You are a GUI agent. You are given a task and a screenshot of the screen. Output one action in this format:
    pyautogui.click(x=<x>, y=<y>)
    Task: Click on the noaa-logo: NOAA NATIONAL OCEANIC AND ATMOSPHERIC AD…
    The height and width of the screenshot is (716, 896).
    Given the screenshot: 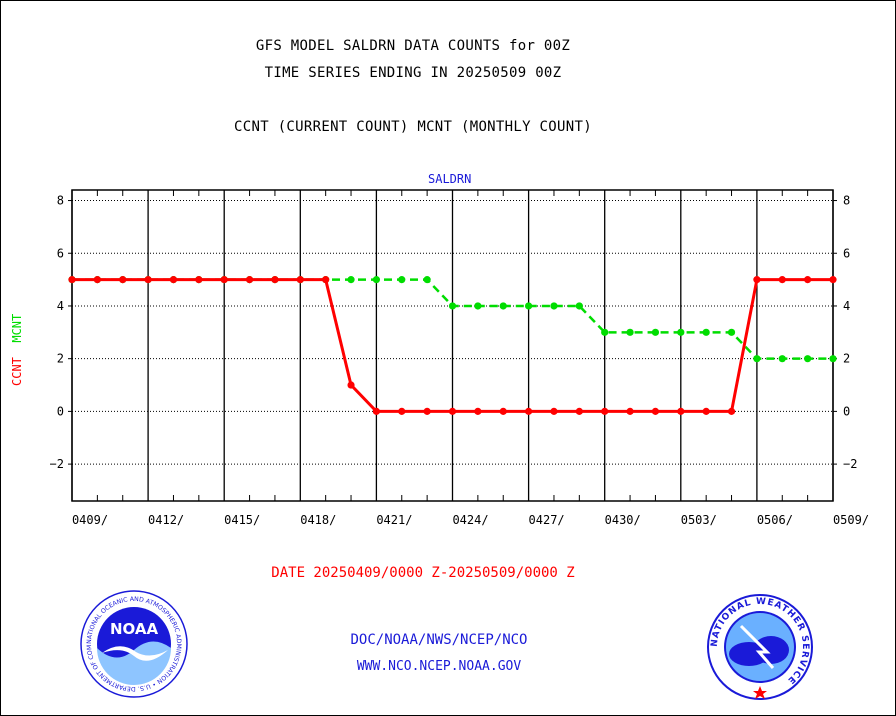 What is the action you would take?
    pyautogui.click(x=134, y=644)
    